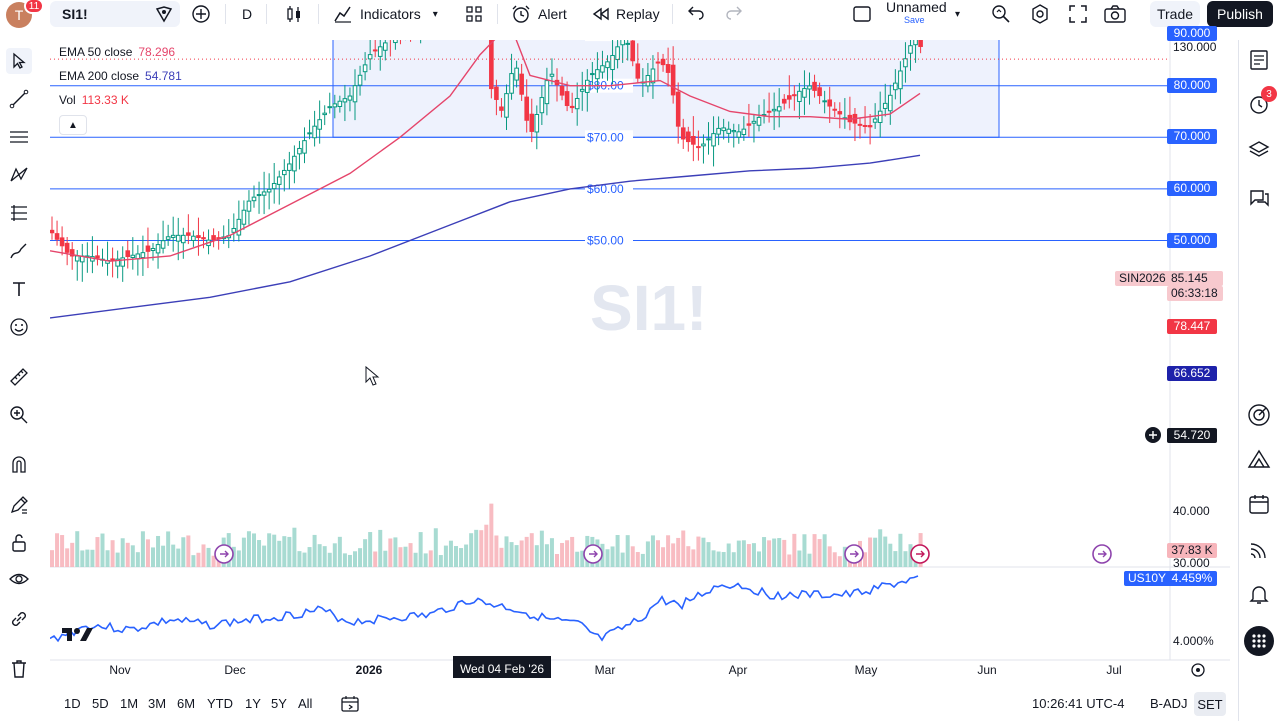 This screenshot has width=1277, height=721. What do you see at coordinates (129, 703) in the screenshot?
I see `range-button-1m: 1M` at bounding box center [129, 703].